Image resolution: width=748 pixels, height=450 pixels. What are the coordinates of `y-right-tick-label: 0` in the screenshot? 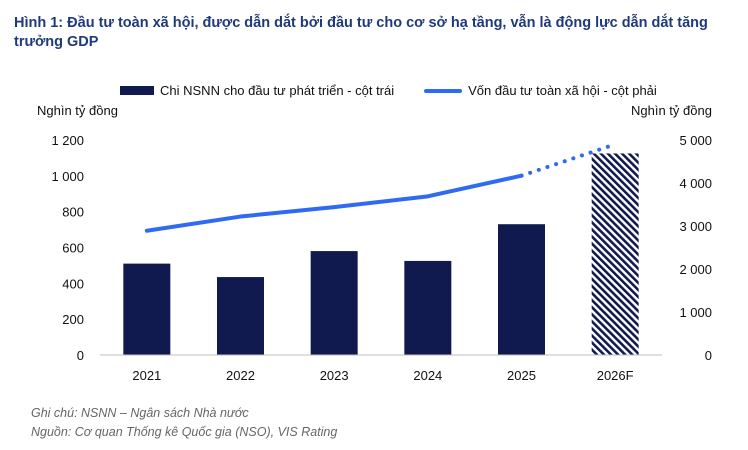 It's located at (708, 355).